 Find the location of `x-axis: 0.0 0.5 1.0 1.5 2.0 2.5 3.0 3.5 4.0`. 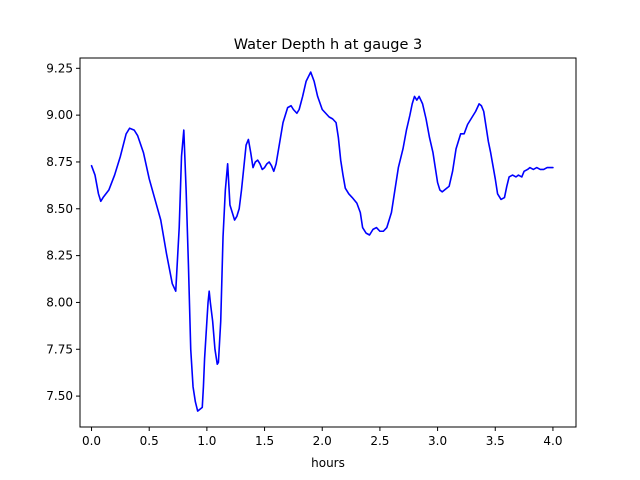

x-axis: 0.0 0.5 1.0 1.5 2.0 2.5 3.0 3.5 4.0 is located at coordinates (322, 437).